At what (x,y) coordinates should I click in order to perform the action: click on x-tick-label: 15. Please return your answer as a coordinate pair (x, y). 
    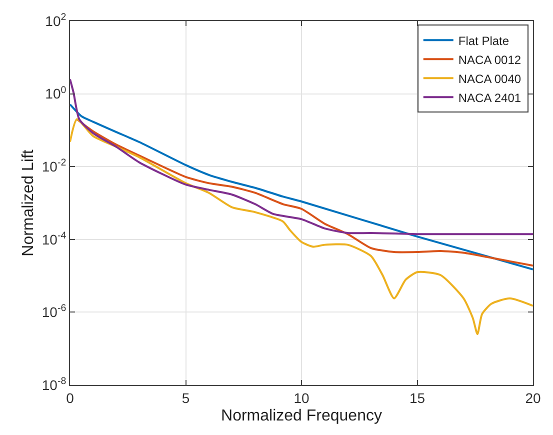
    Looking at the image, I should click on (417, 398).